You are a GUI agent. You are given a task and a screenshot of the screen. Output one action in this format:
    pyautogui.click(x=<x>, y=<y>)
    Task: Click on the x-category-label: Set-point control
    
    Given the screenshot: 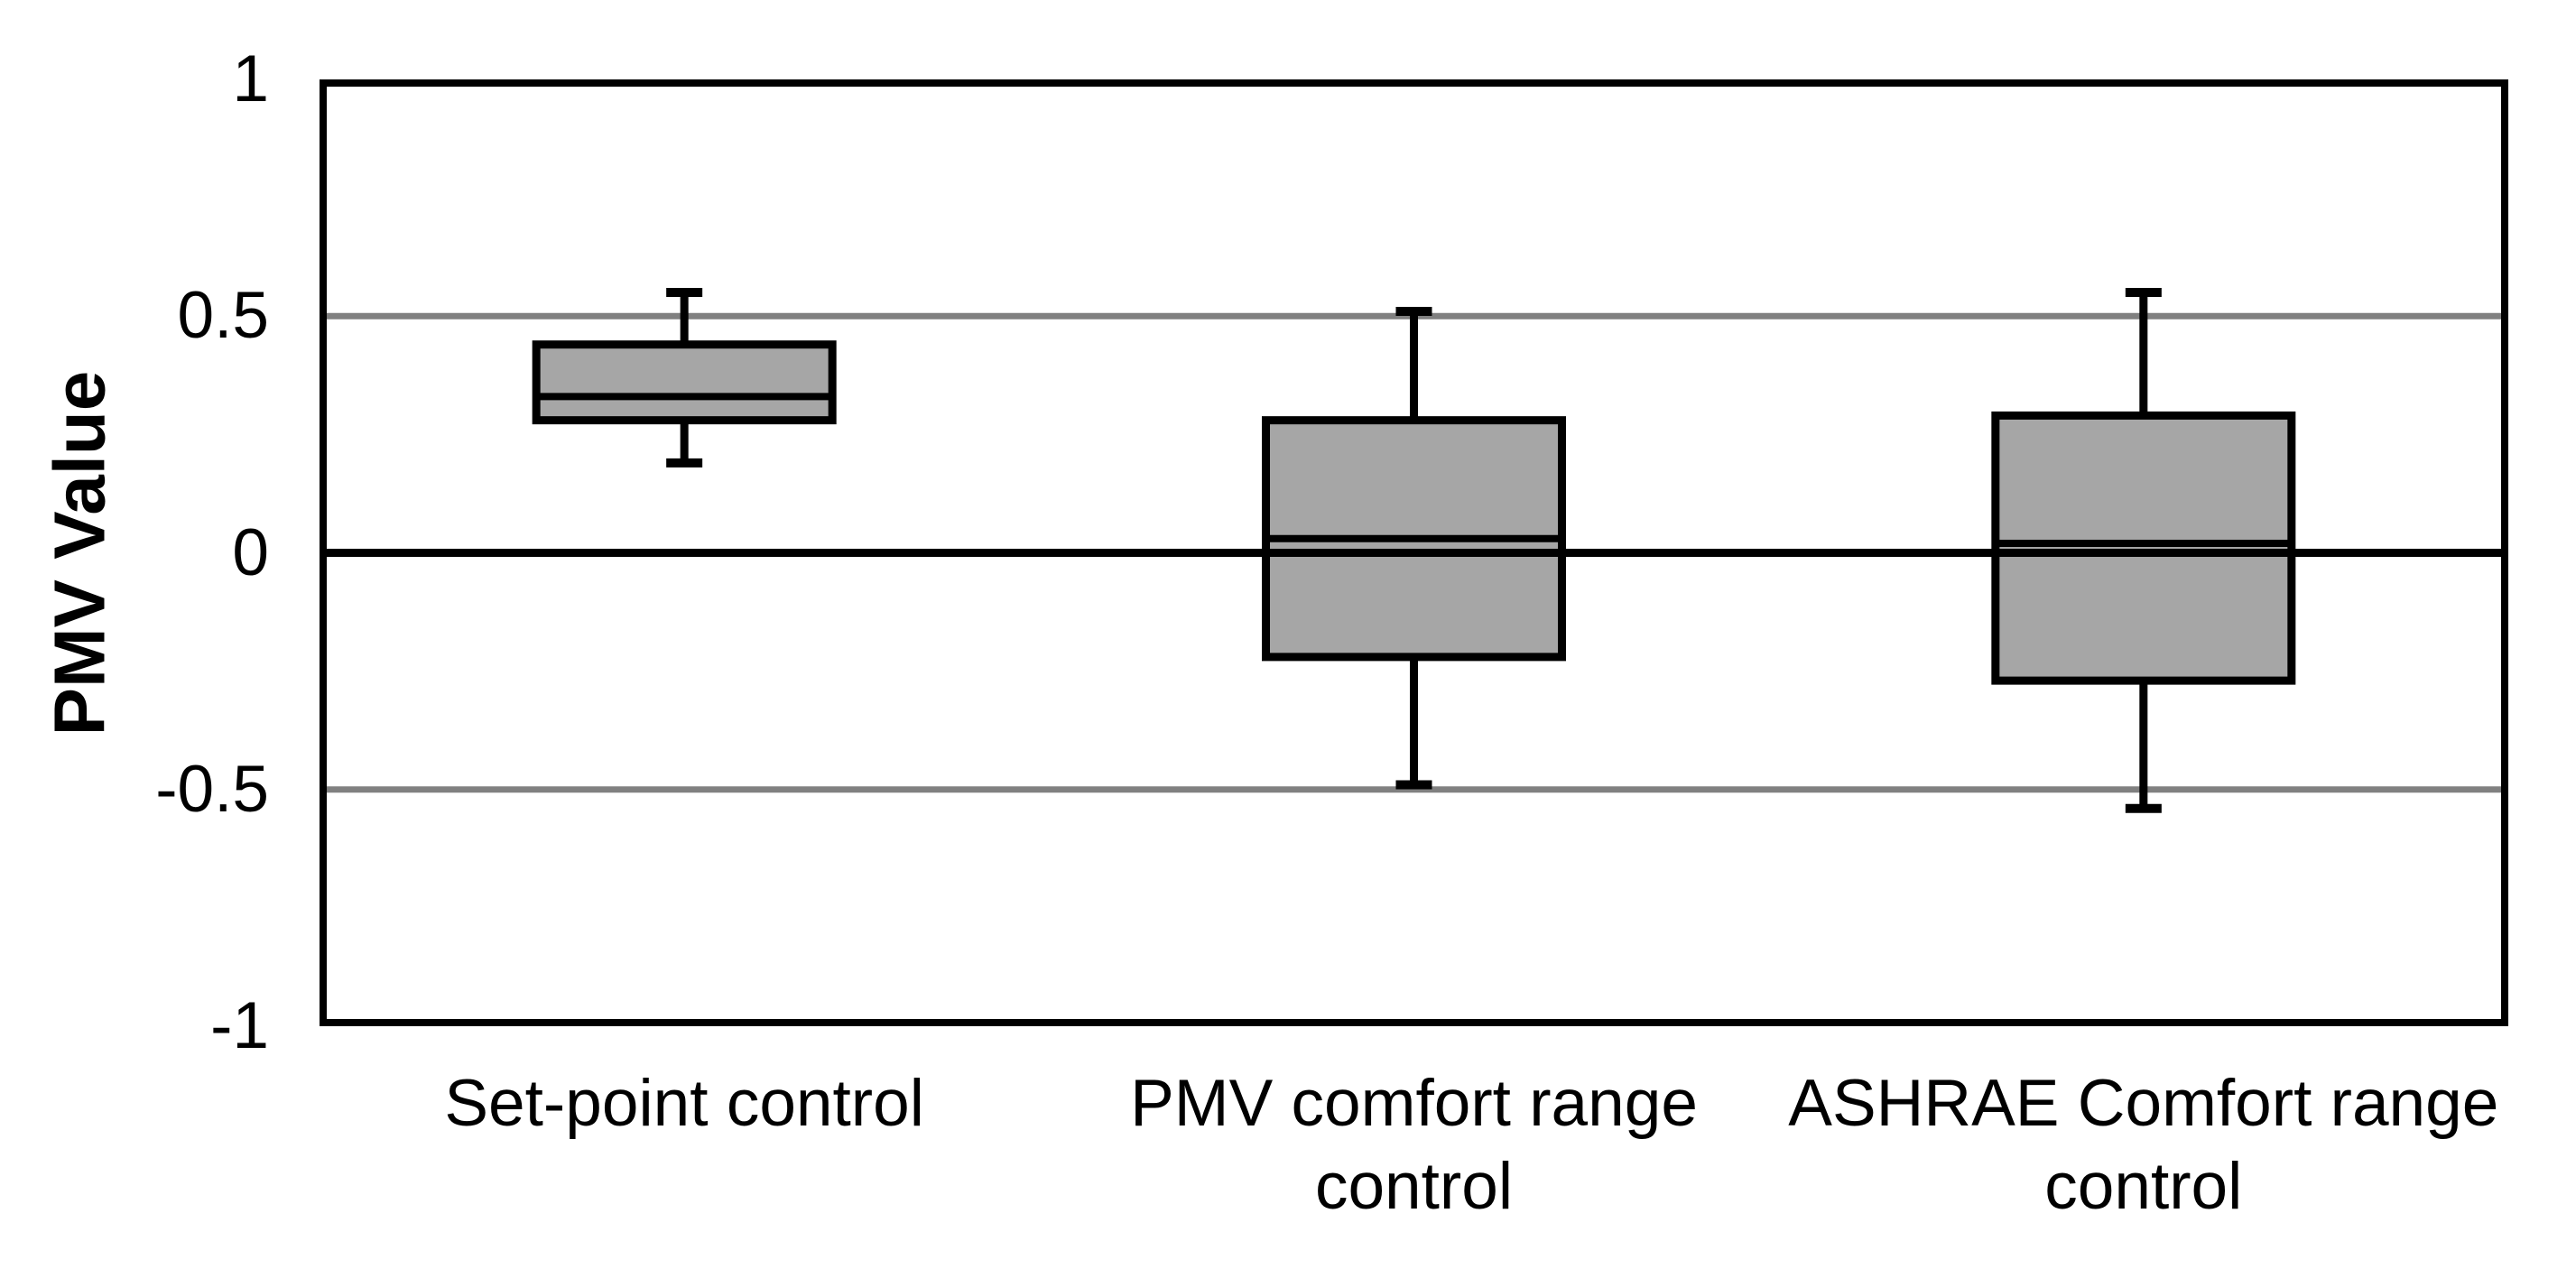 What is the action you would take?
    pyautogui.click(x=684, y=1103)
    